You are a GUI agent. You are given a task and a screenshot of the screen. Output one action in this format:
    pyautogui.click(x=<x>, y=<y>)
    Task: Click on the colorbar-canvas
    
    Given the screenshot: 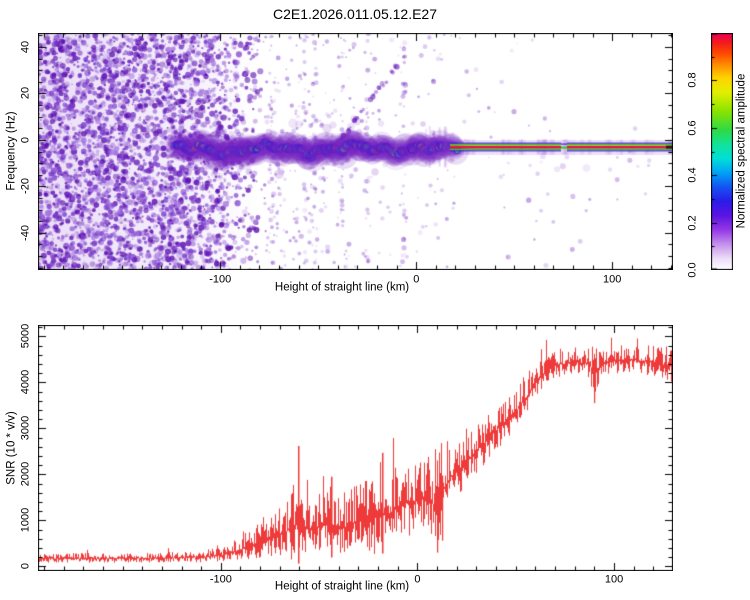 What is the action you would take?
    pyautogui.click(x=722, y=151)
    